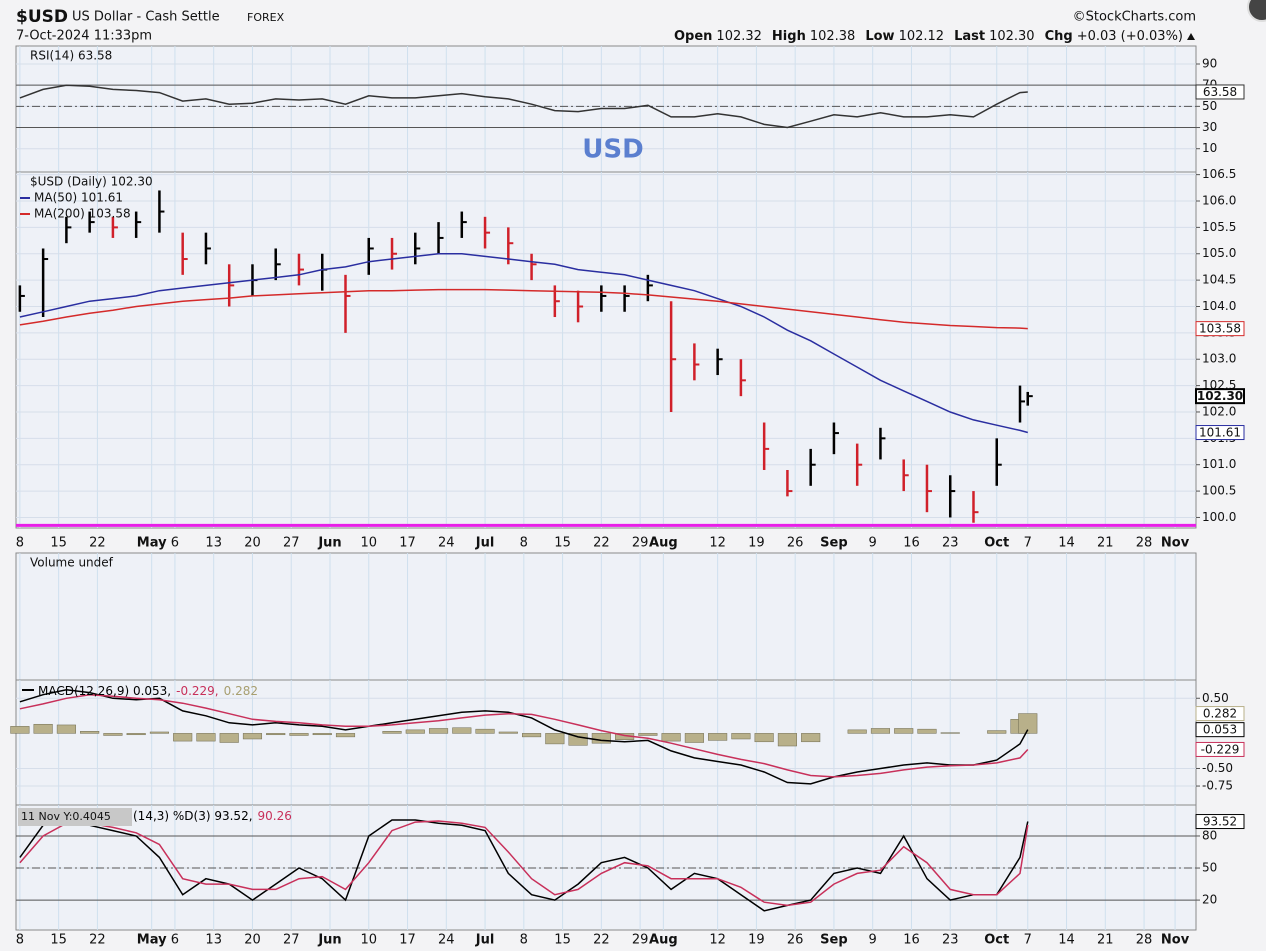 This screenshot has width=1266, height=951. I want to click on value-tag-label: 0.282, so click(1220, 714).